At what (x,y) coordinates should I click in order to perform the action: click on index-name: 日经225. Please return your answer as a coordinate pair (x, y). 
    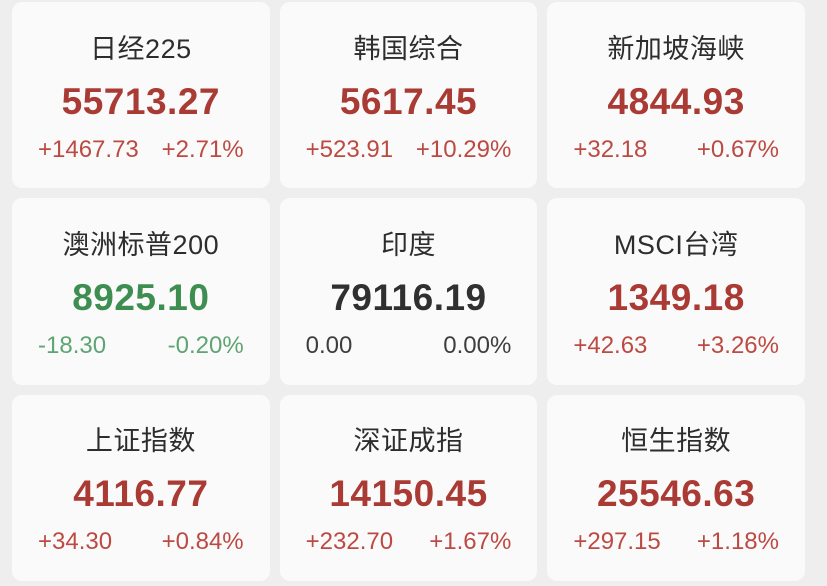
    Looking at the image, I should click on (141, 48).